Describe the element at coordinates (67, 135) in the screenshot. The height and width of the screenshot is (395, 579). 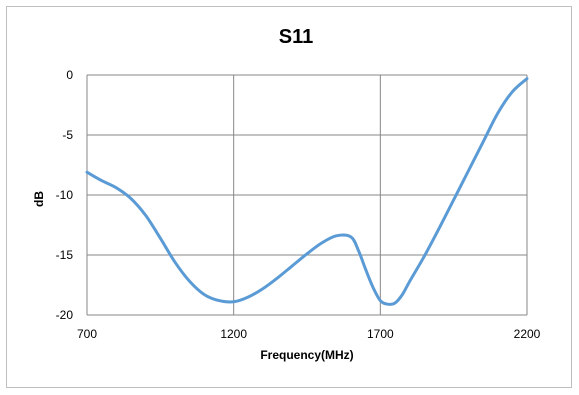
I see `y-tick-label: -5` at that location.